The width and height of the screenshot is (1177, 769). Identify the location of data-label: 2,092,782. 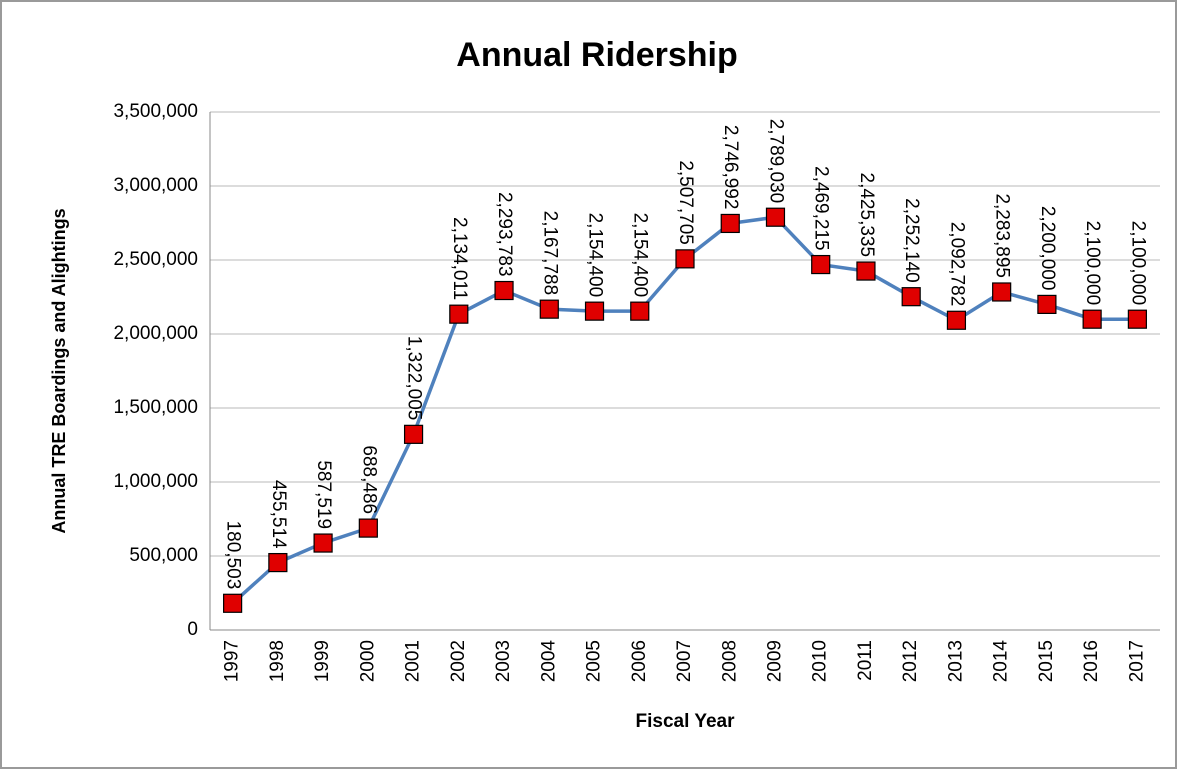
(956, 264).